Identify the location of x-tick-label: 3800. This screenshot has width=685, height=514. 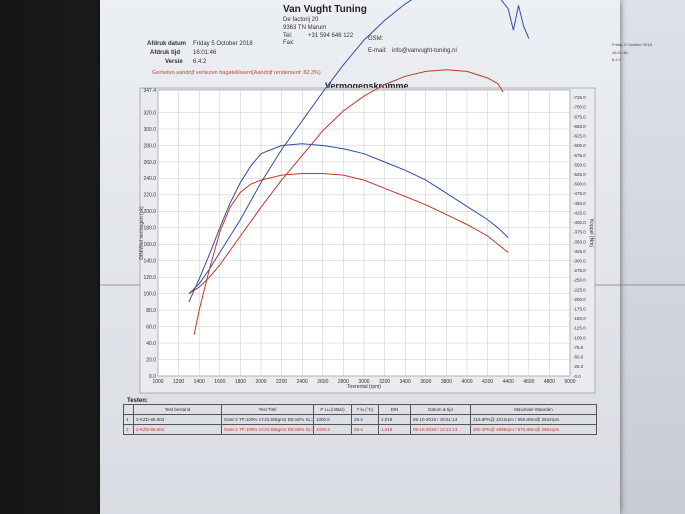
(446, 382).